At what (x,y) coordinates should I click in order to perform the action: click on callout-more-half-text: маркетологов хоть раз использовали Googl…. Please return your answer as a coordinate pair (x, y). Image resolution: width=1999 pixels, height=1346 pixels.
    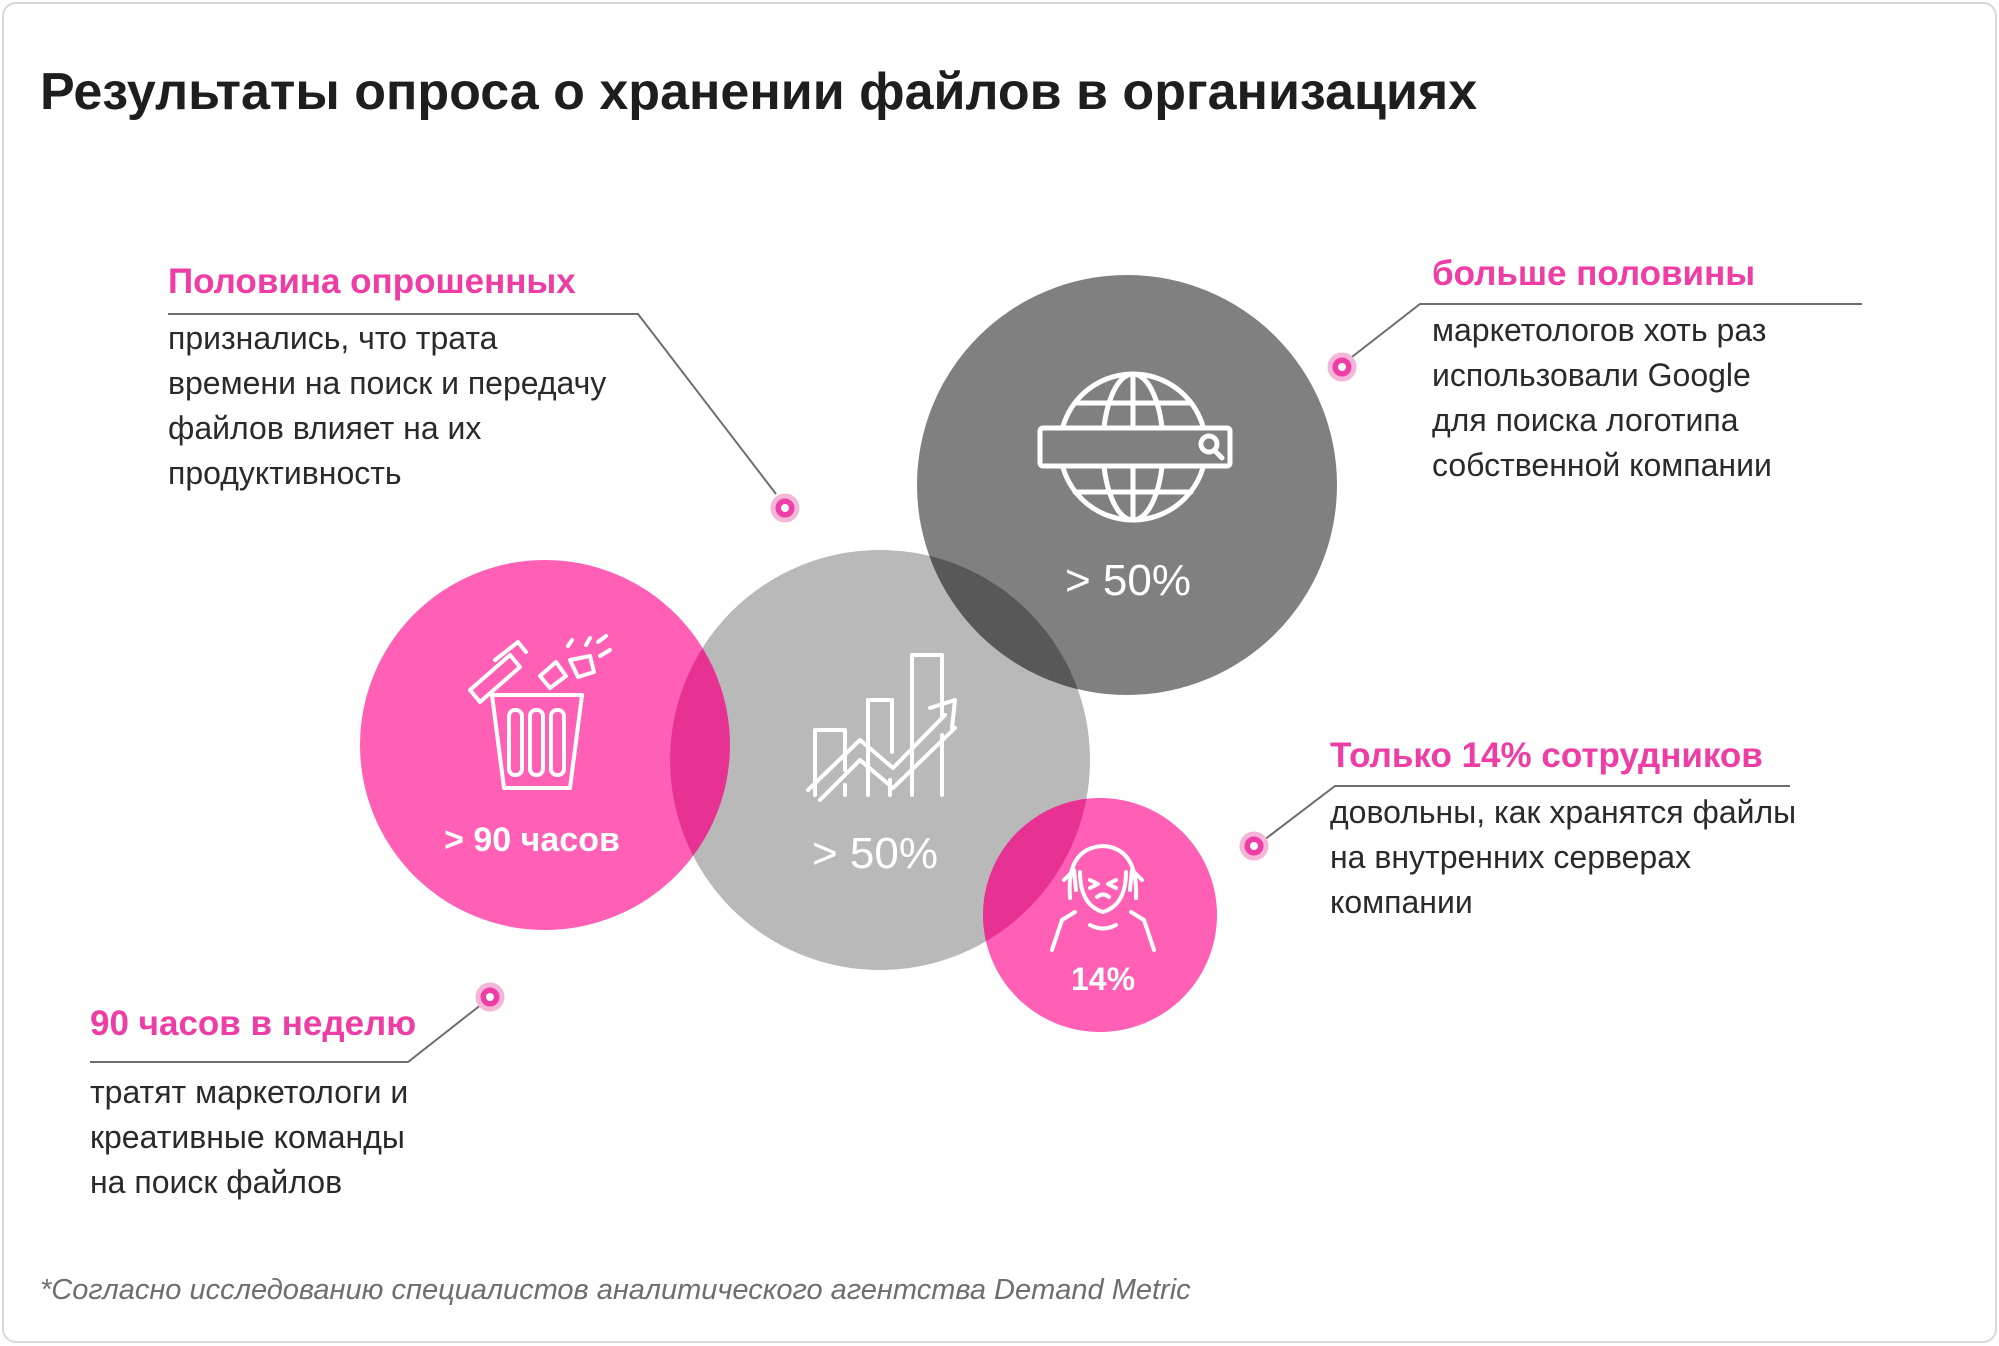
    Looking at the image, I should click on (1602, 398).